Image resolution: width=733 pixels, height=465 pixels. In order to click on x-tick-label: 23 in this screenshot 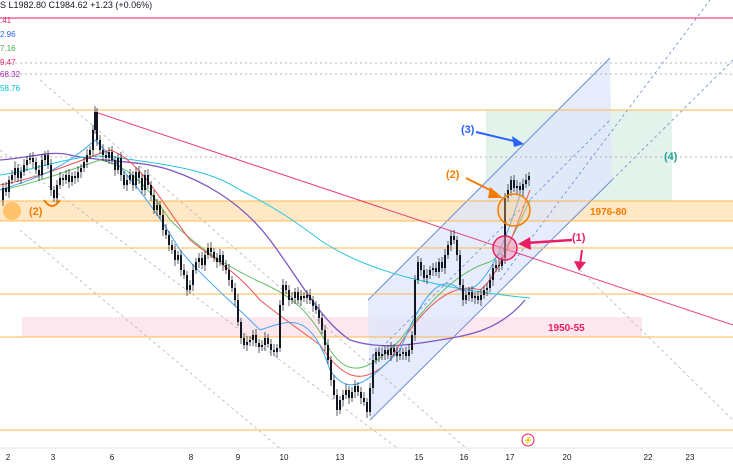, I will do `click(690, 457)`.